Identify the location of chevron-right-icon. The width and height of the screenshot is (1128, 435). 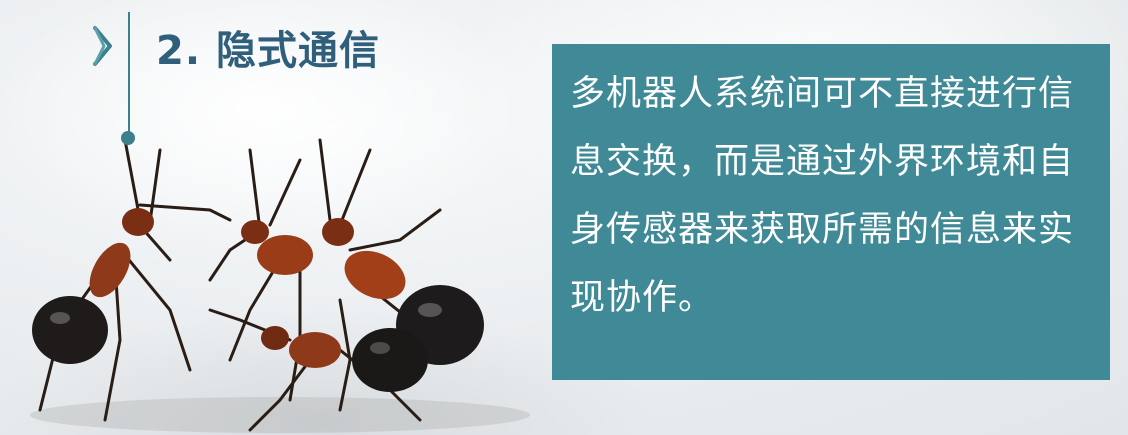
(103, 46).